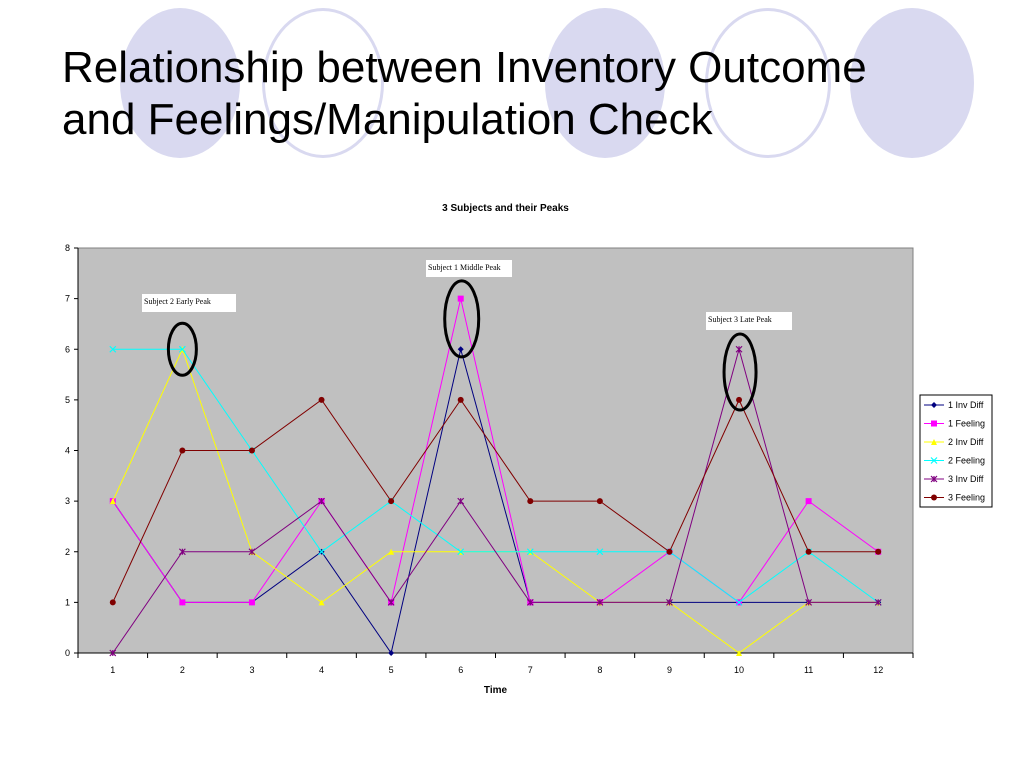 This screenshot has height=768, width=1024. I want to click on y-tick-label: 5, so click(67, 400).